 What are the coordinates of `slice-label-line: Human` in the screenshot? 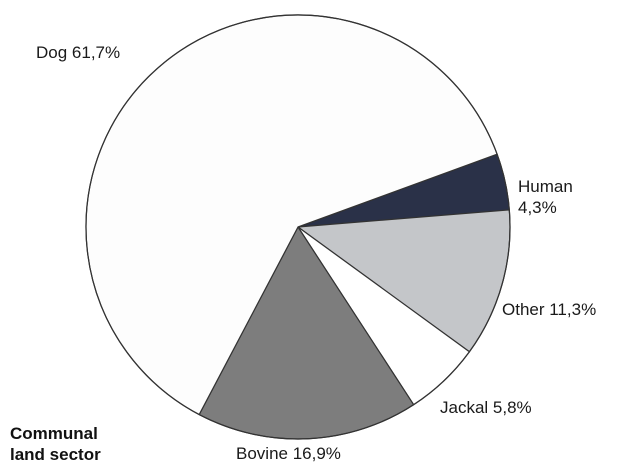 It's located at (545, 186).